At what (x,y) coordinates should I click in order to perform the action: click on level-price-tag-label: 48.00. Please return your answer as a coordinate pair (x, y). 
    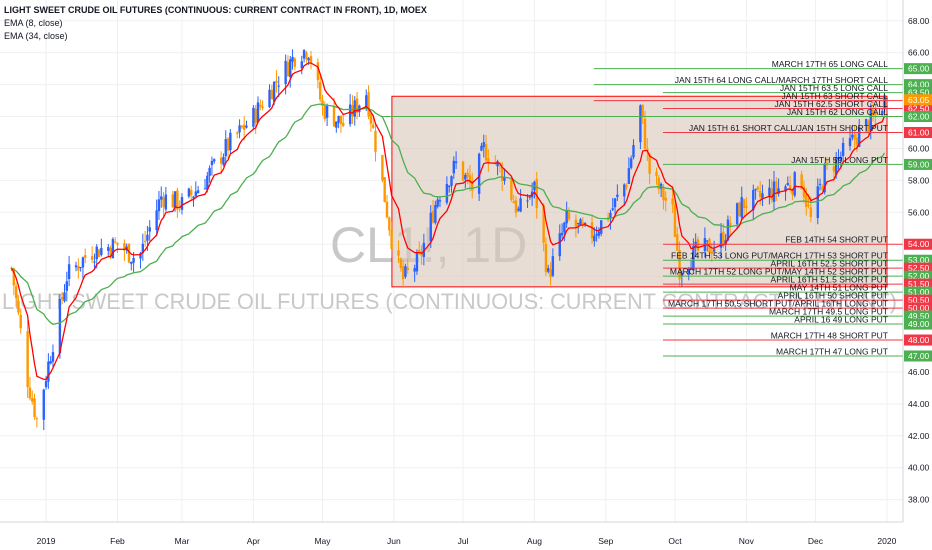
    Looking at the image, I should click on (919, 340).